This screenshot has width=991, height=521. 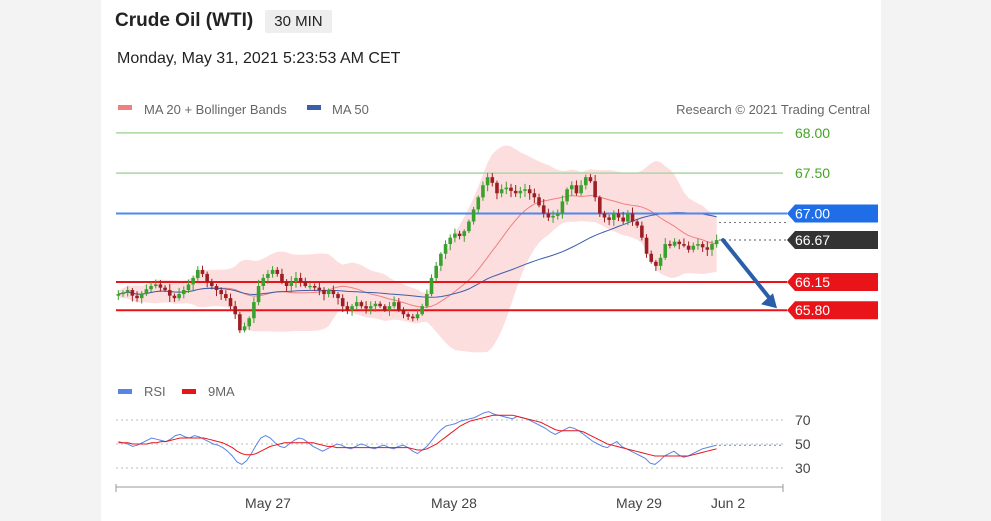 What do you see at coordinates (803, 444) in the screenshot?
I see `rsi-level-label: 50` at bounding box center [803, 444].